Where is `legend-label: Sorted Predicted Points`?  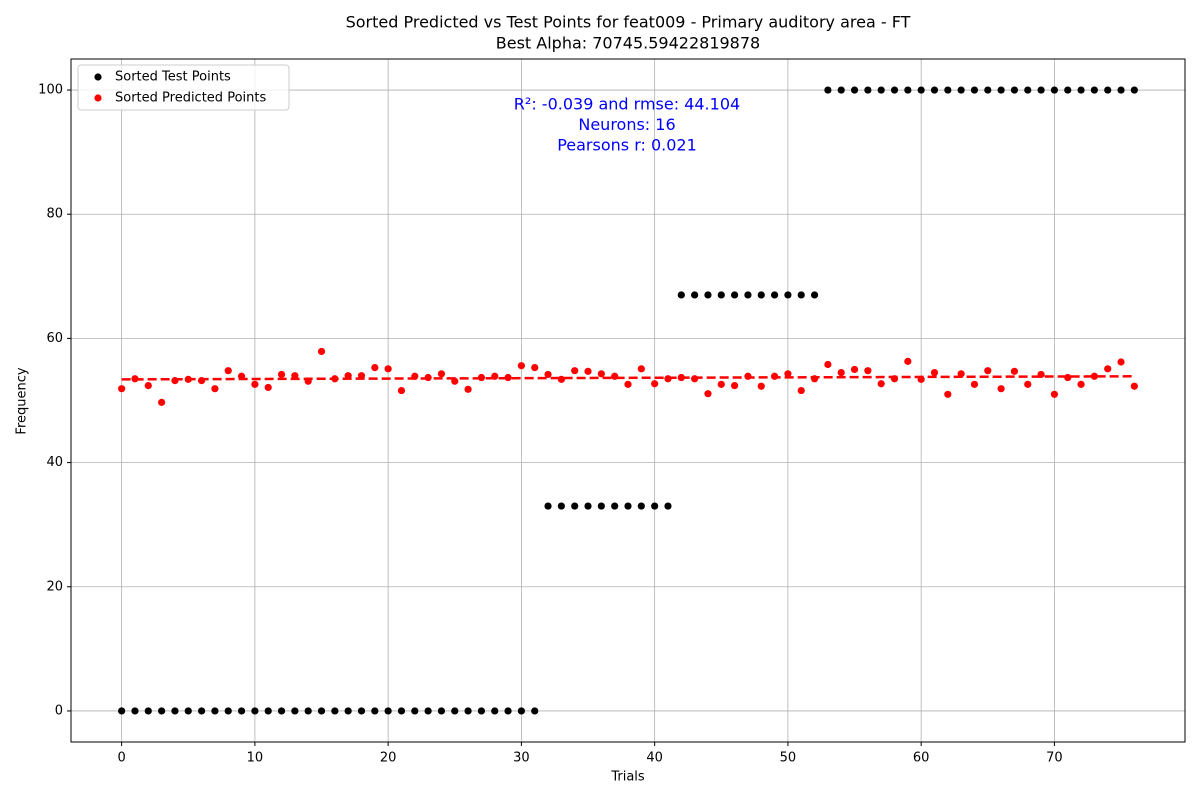 legend-label: Sorted Predicted Points is located at coordinates (190, 98).